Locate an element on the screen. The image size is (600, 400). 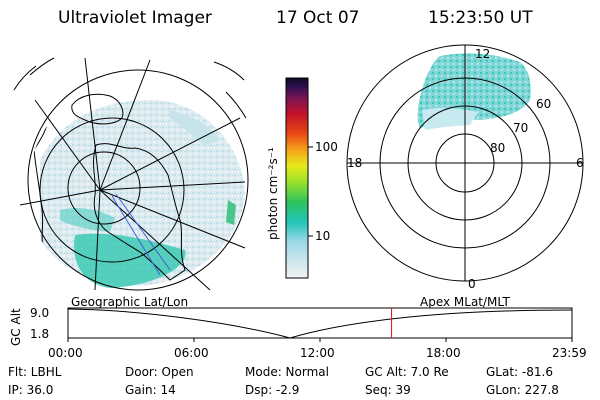
info-glon: GLon: 227.8 is located at coordinates (522, 390).